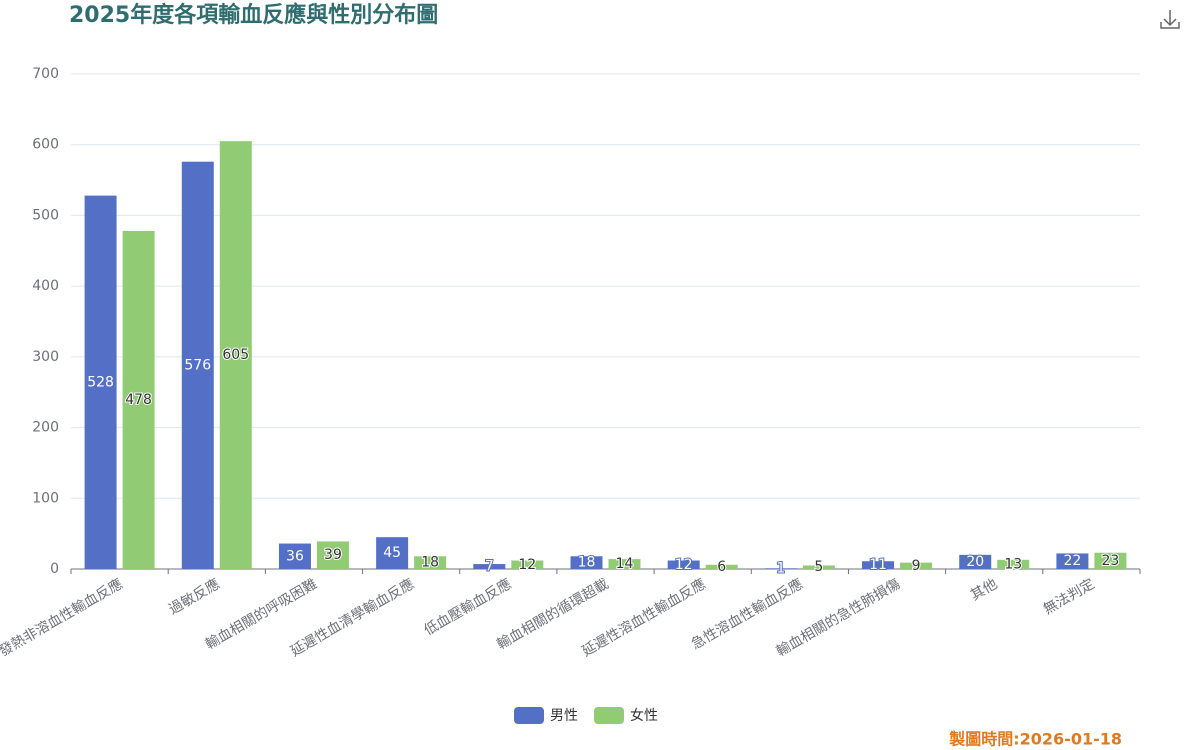 The image size is (1187, 750). I want to click on bar-value-label: 39, so click(333, 555).